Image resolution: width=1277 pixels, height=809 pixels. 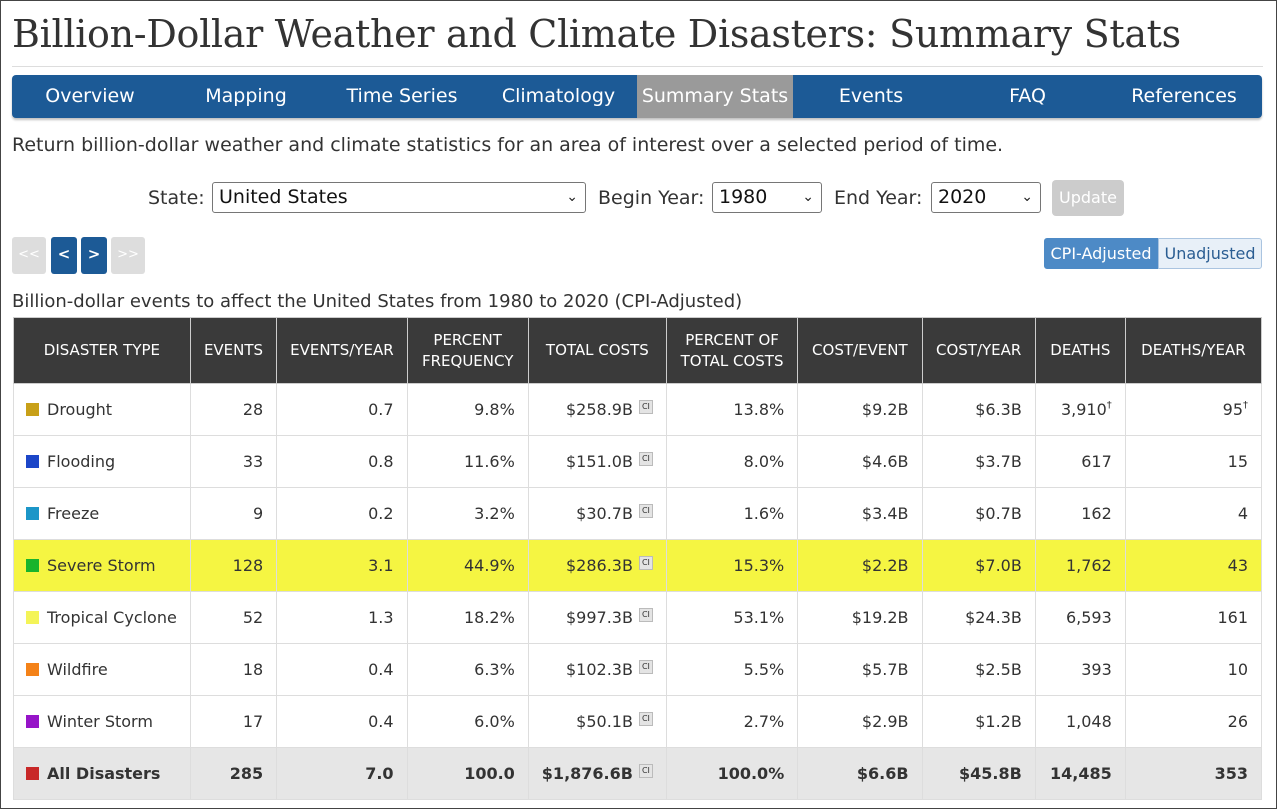 I want to click on disaster-type-cell: Severe Storm, so click(x=102, y=565).